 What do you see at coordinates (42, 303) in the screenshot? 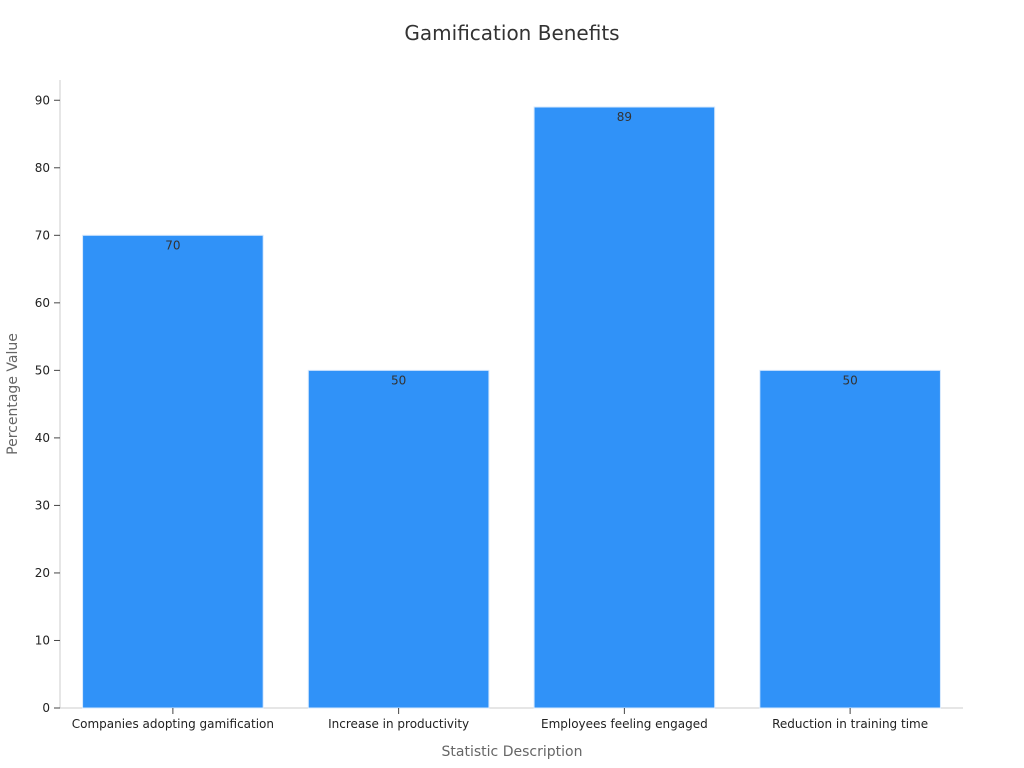
I see `y-tick-label: 60` at bounding box center [42, 303].